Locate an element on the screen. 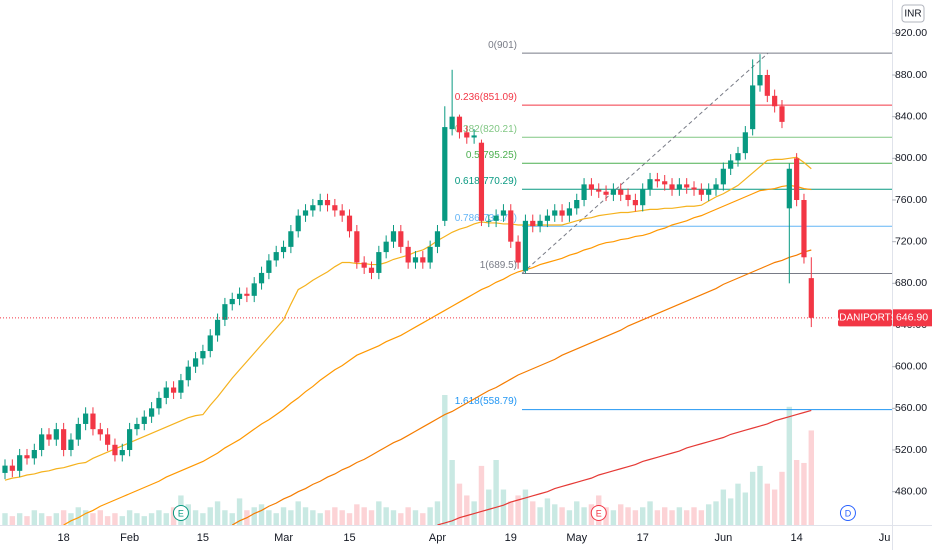  x-tick-label: Feb is located at coordinates (129, 538).